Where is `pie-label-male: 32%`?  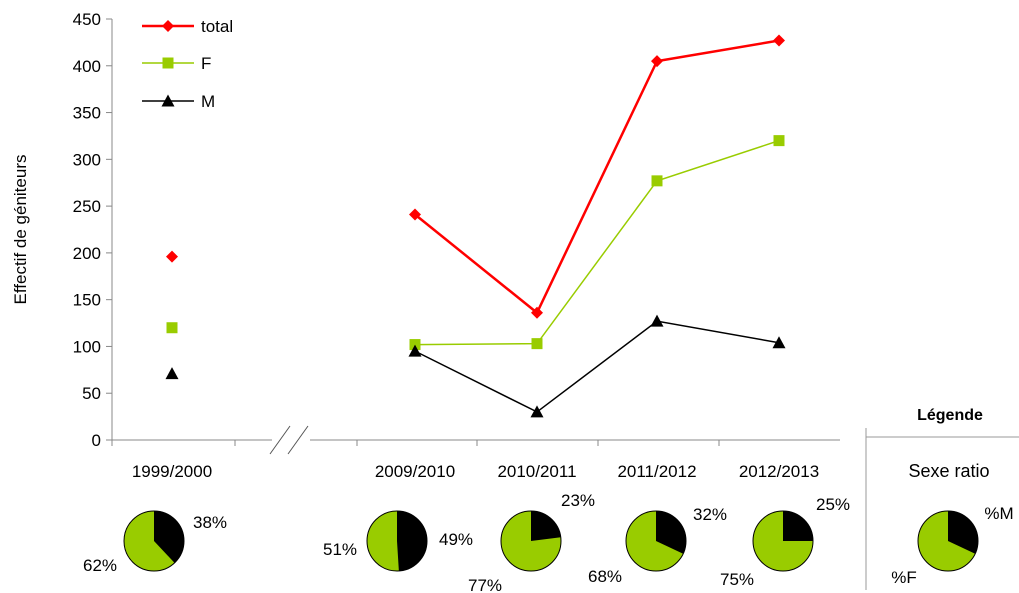
pie-label-male: 32% is located at coordinates (710, 514).